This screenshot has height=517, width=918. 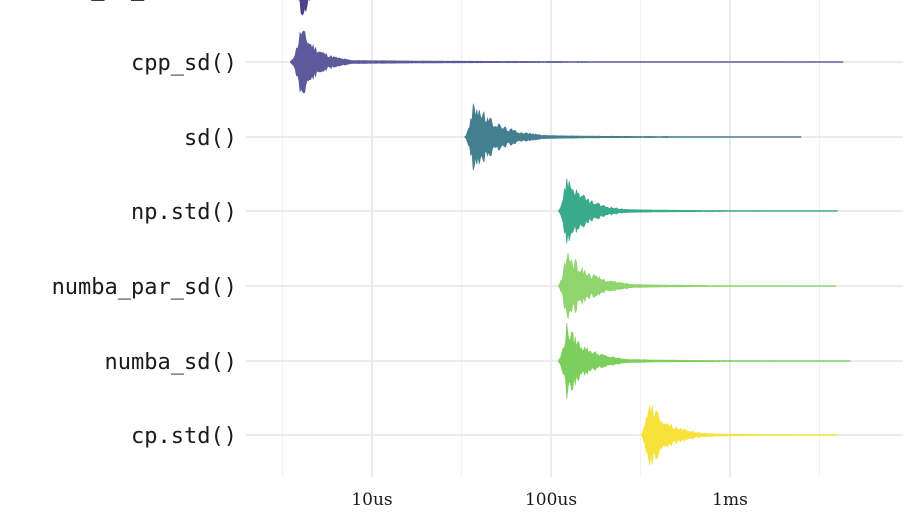 What do you see at coordinates (567, 62) in the screenshot?
I see `violin-cpp-sd` at bounding box center [567, 62].